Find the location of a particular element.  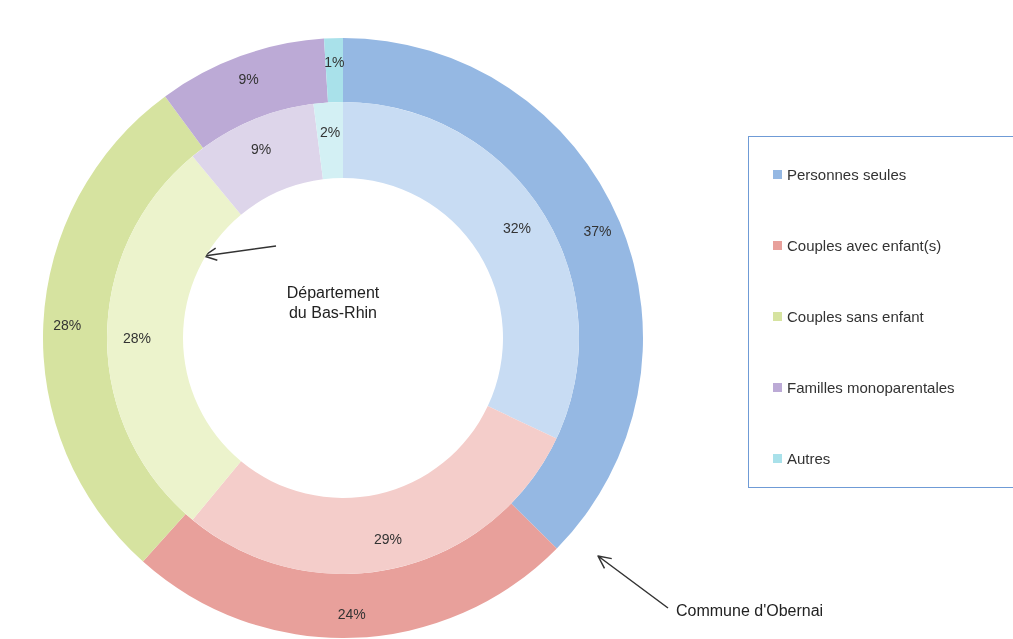

legend-label: Couples avec enfant(s) is located at coordinates (864, 245).